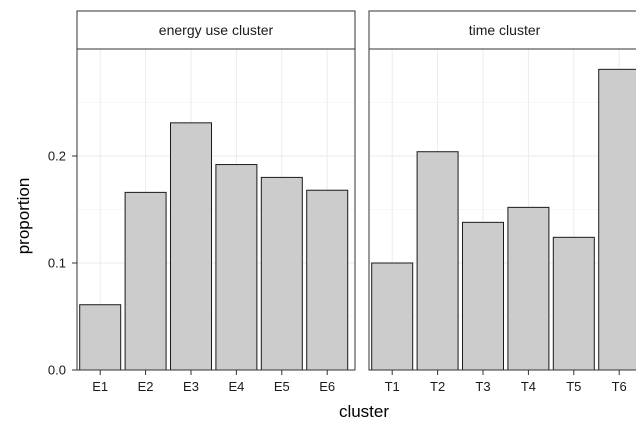  I want to click on x-tick-label: E1, so click(100, 386).